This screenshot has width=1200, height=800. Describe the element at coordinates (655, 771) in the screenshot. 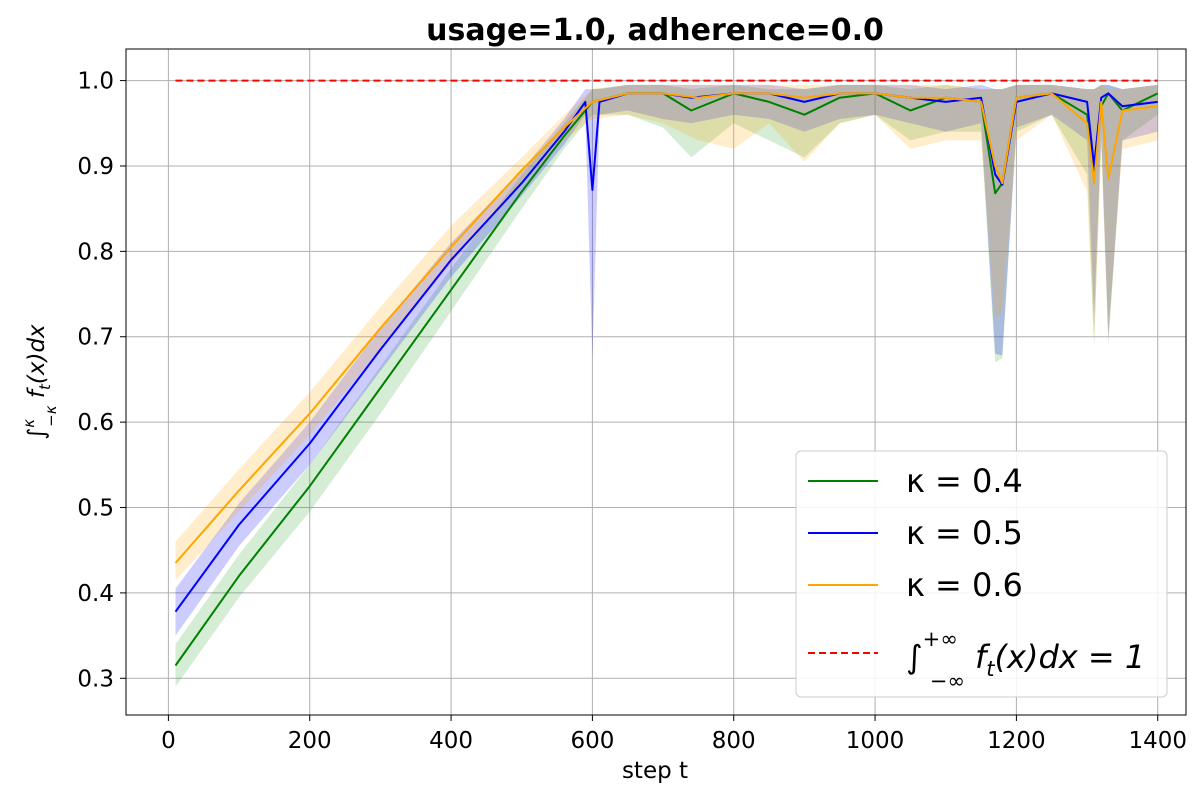

I see `x-axis-label: step t` at that location.